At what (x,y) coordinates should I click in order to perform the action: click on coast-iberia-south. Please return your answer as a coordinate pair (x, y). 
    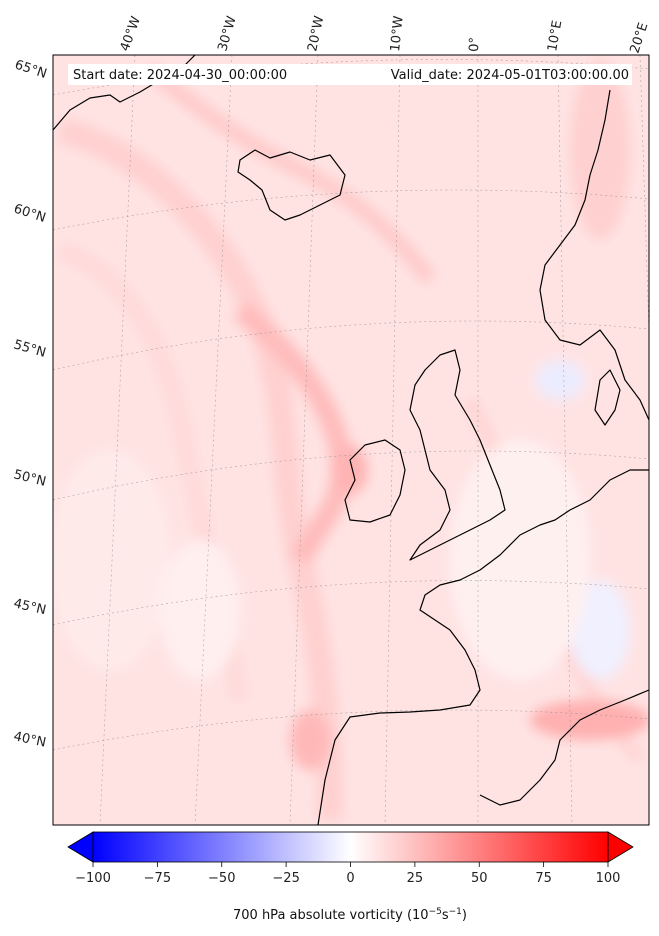
    Looking at the image, I should click on (564, 747).